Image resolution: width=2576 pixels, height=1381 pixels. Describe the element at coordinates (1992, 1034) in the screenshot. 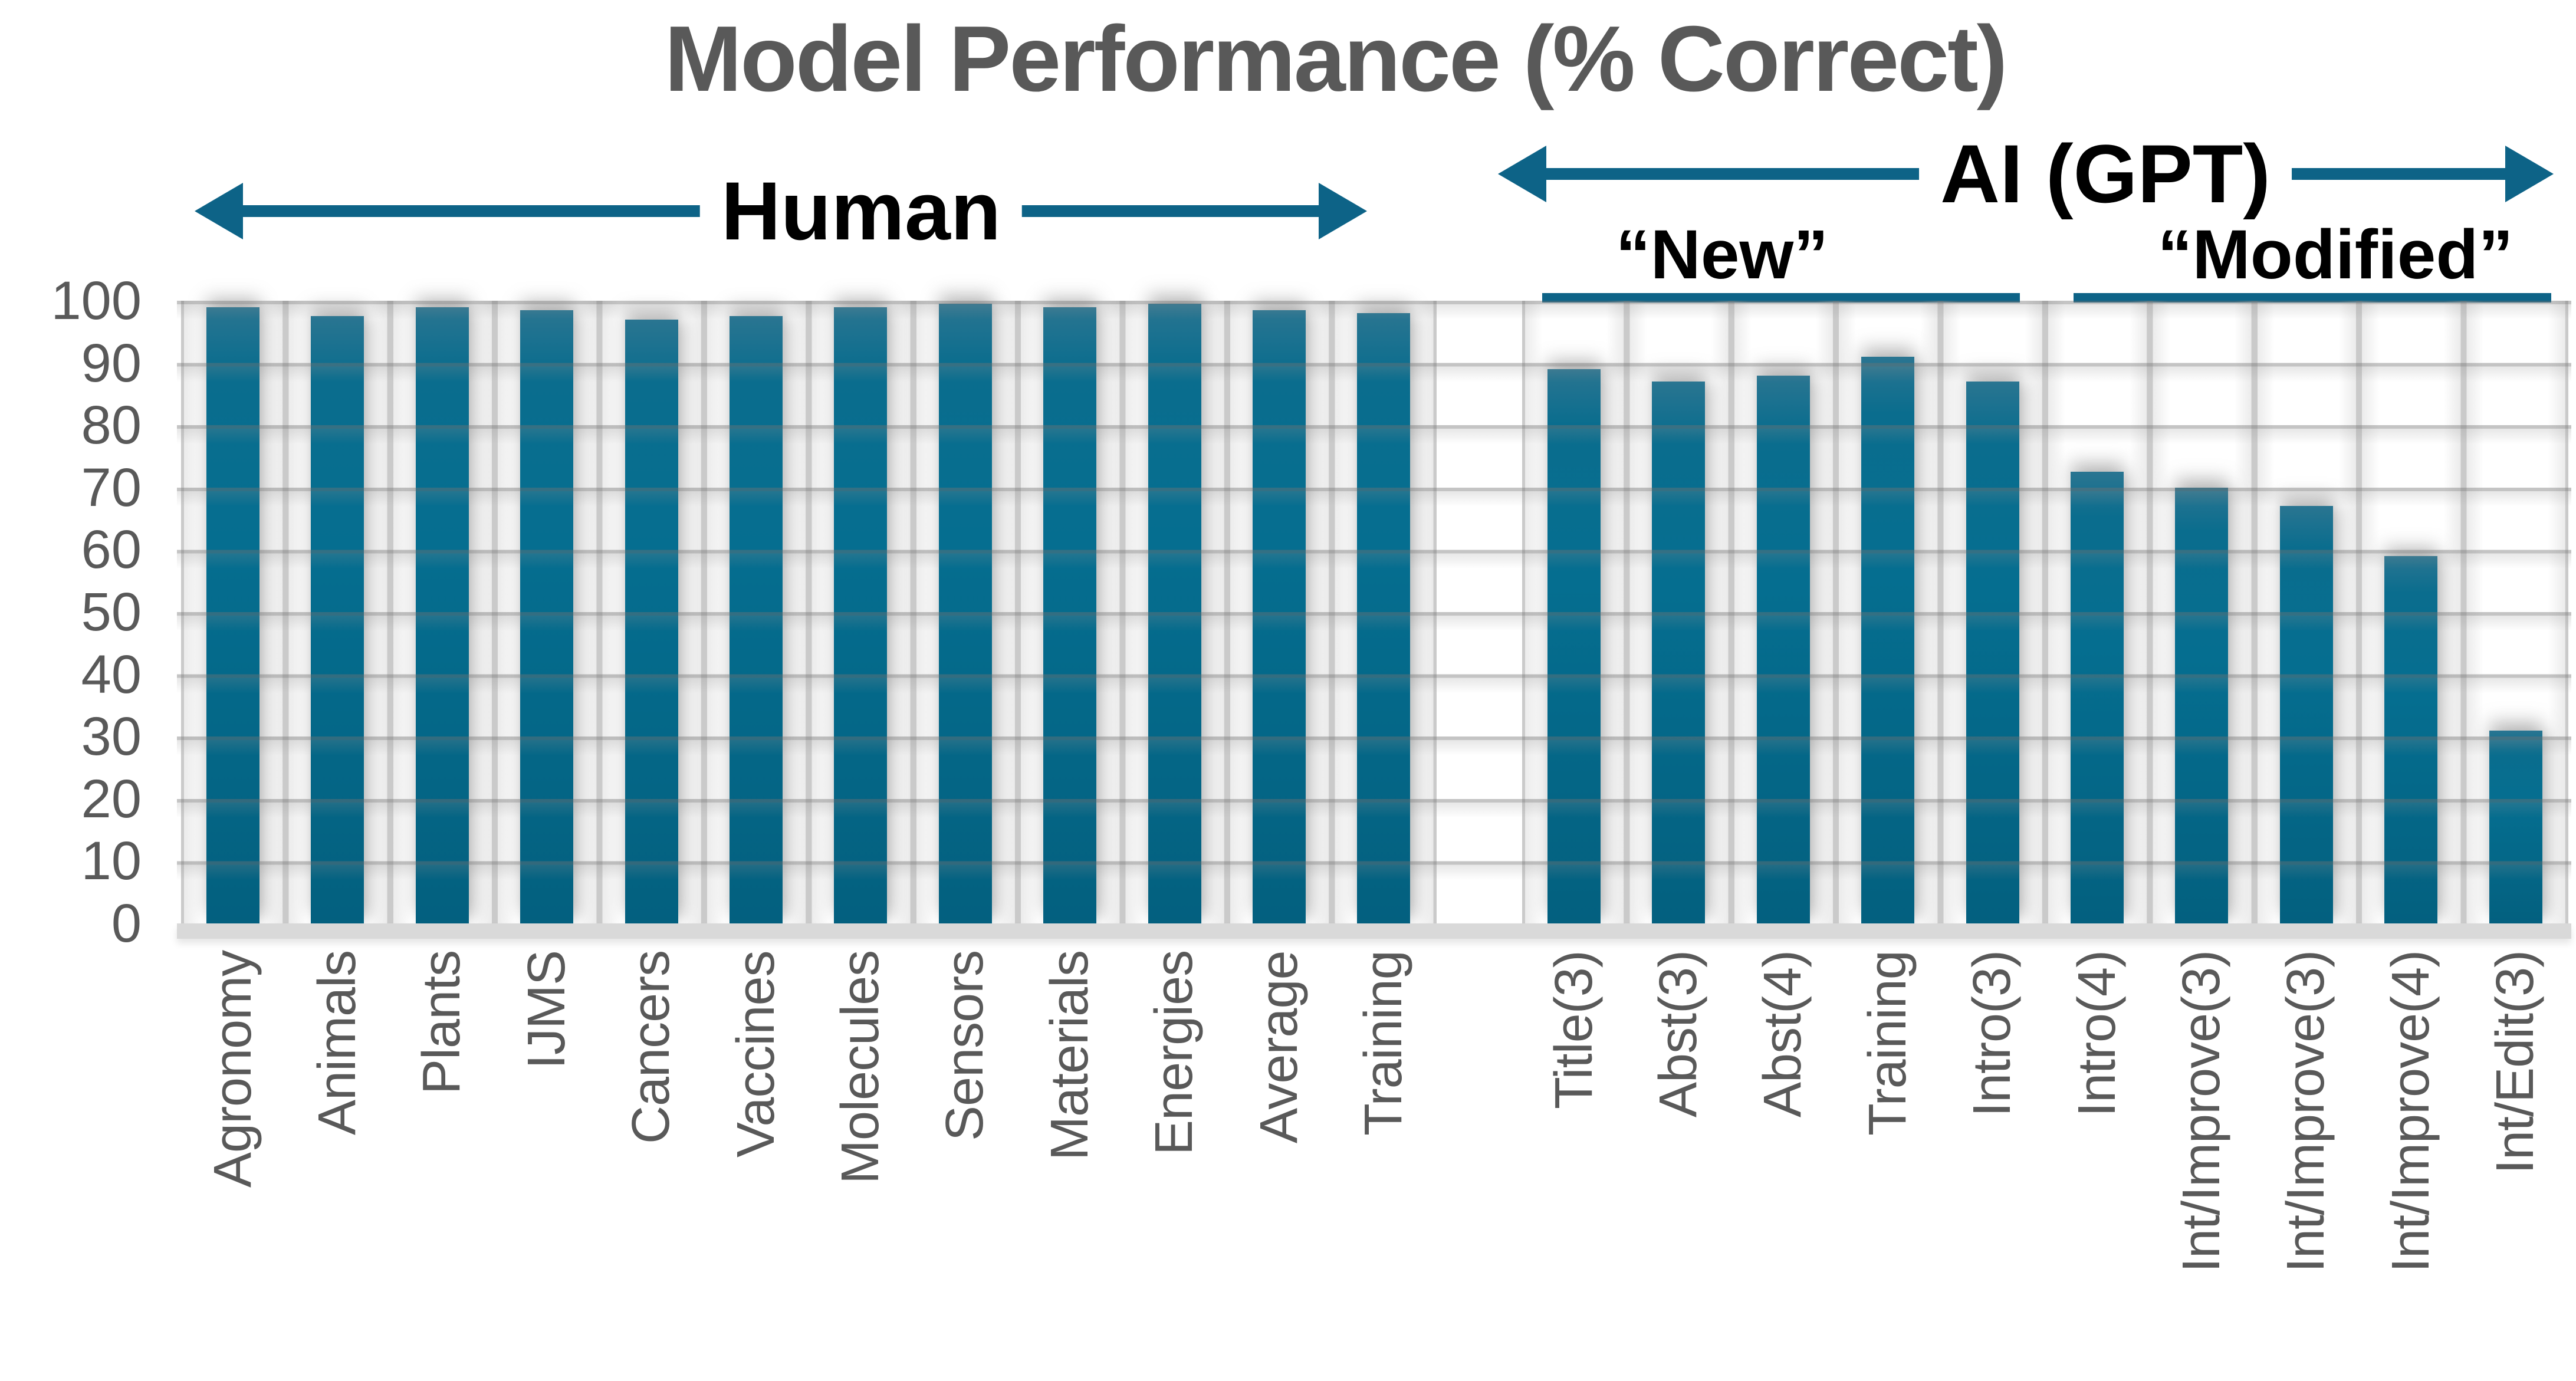

I see `x-axis-category-label: Intro(3)` at that location.